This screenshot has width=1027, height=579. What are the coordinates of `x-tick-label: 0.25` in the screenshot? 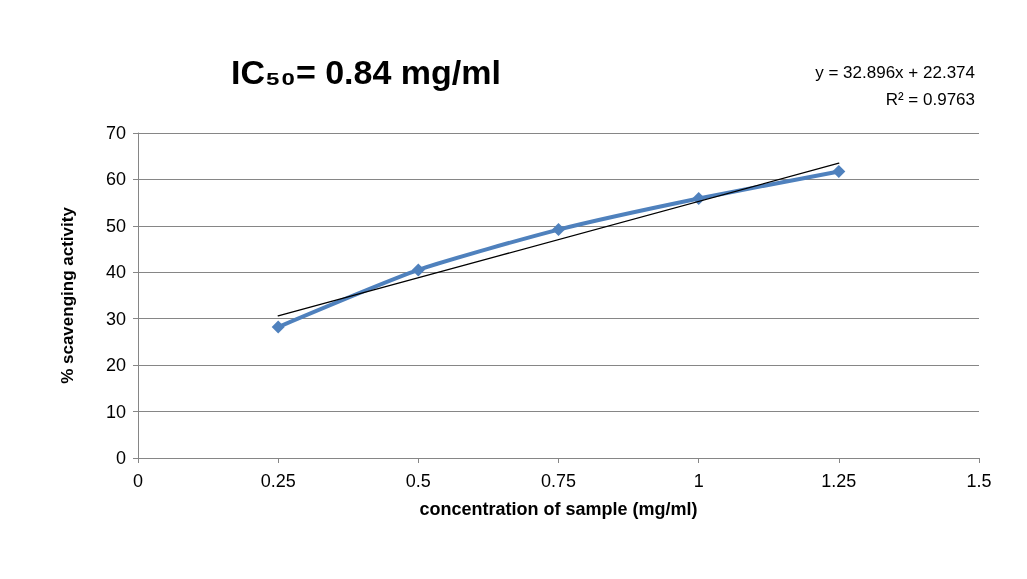 It's located at (278, 481).